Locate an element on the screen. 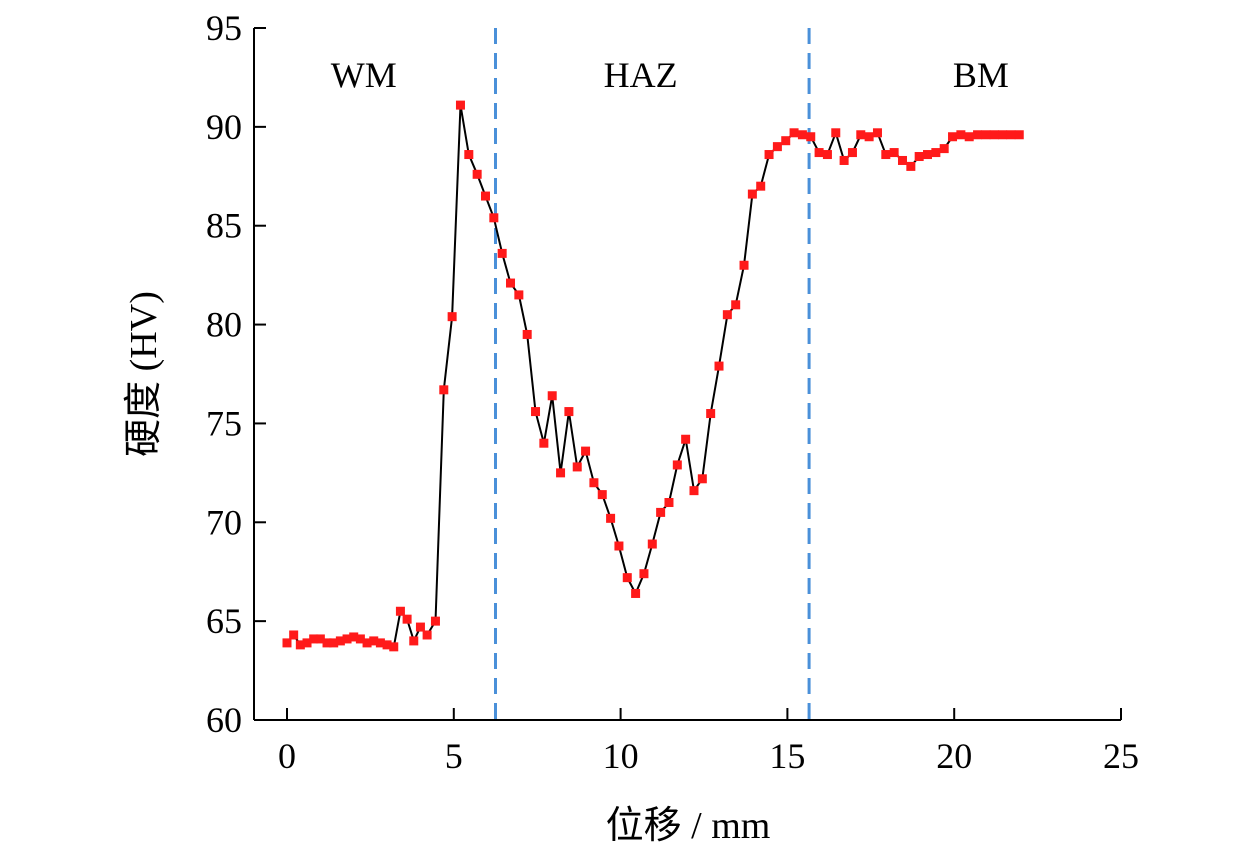  x-tick-label: 20 is located at coordinates (954, 756).